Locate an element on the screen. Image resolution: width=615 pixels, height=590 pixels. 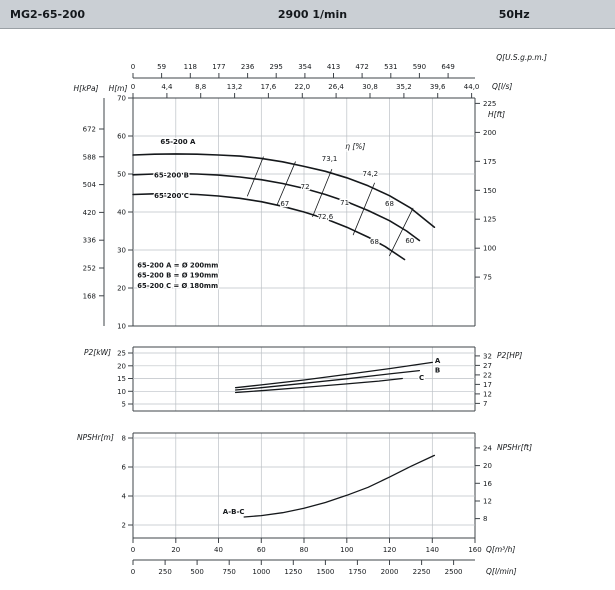
axis-label-h-kpa: H[kPa] is located at coordinates (86, 88).